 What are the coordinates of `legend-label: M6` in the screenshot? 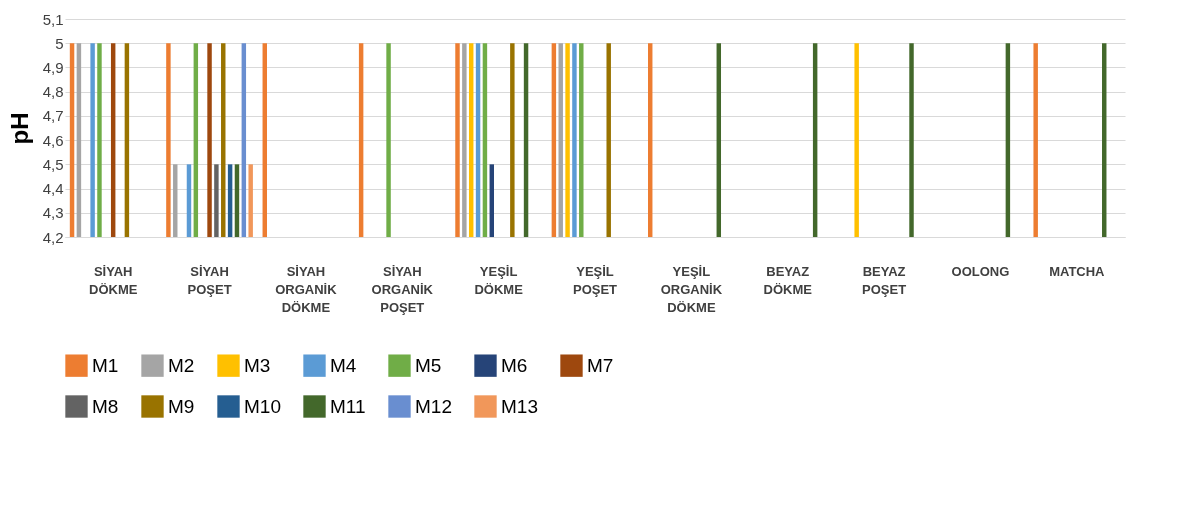 It's located at (514, 365).